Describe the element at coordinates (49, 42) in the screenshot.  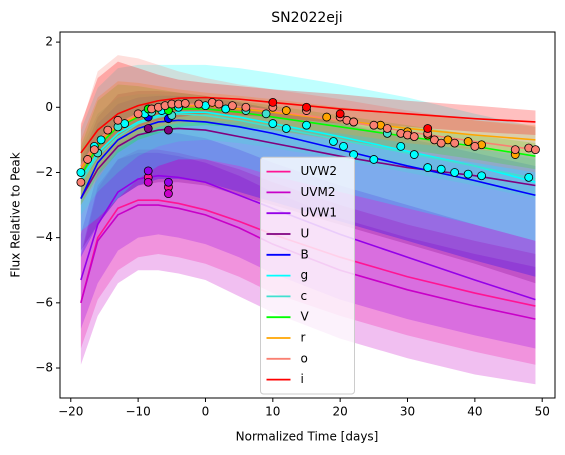
I see `y-tick-label: 2` at that location.